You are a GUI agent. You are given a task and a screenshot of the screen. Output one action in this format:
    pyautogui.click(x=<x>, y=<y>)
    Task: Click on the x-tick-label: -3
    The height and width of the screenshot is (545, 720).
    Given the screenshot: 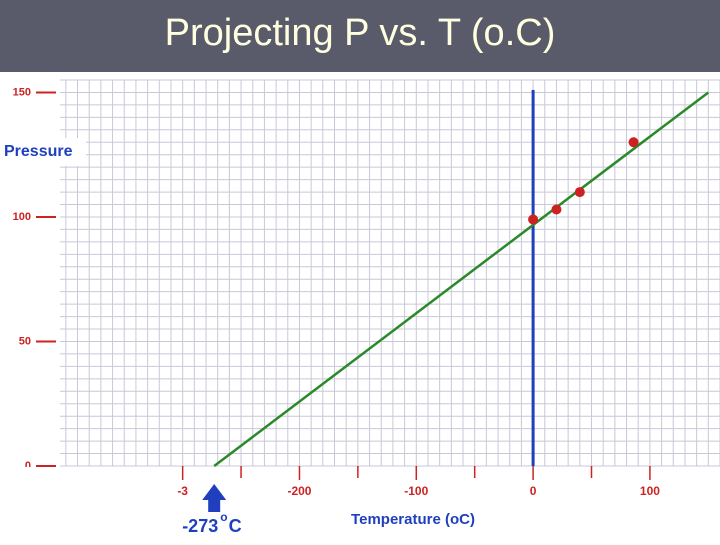 What is the action you would take?
    pyautogui.click(x=182, y=491)
    